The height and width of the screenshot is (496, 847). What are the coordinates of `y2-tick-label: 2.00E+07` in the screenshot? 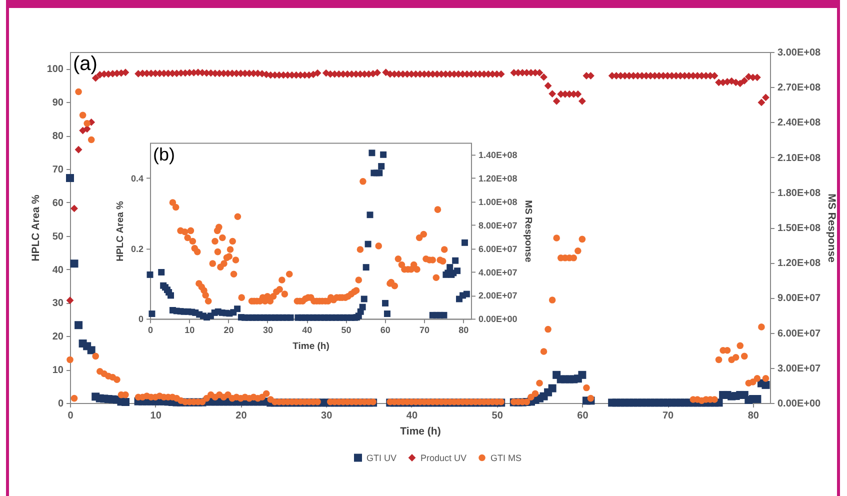 It's located at (498, 295).